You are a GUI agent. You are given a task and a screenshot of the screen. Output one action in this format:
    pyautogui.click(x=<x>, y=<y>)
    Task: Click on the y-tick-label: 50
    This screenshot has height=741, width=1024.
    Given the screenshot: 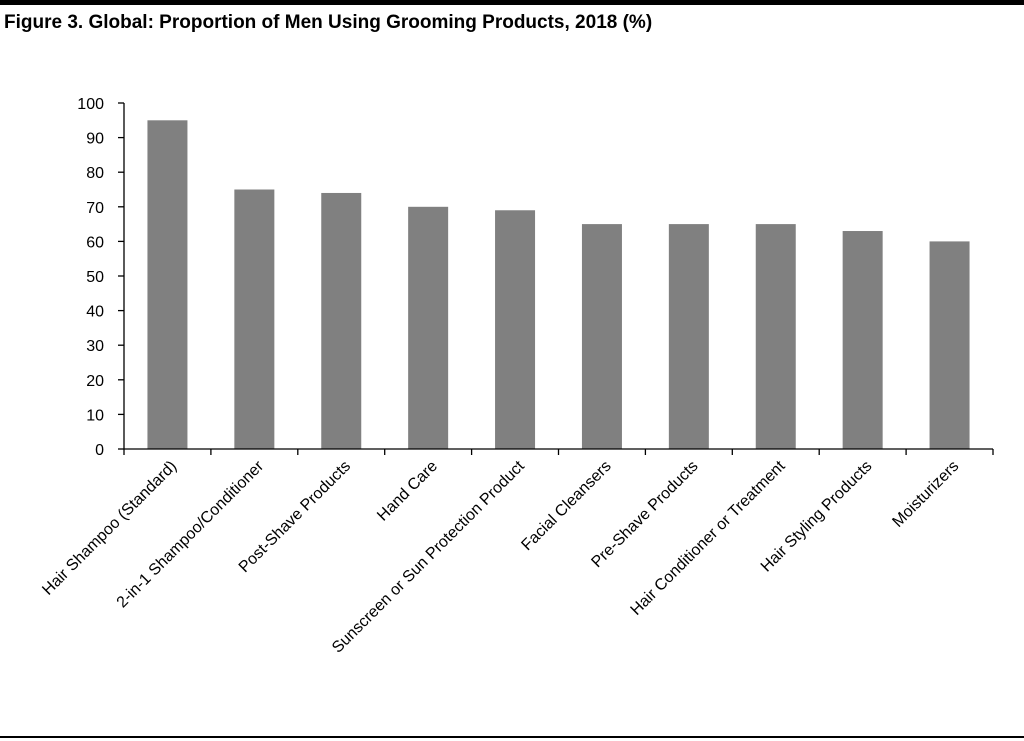 What is the action you would take?
    pyautogui.click(x=95, y=277)
    